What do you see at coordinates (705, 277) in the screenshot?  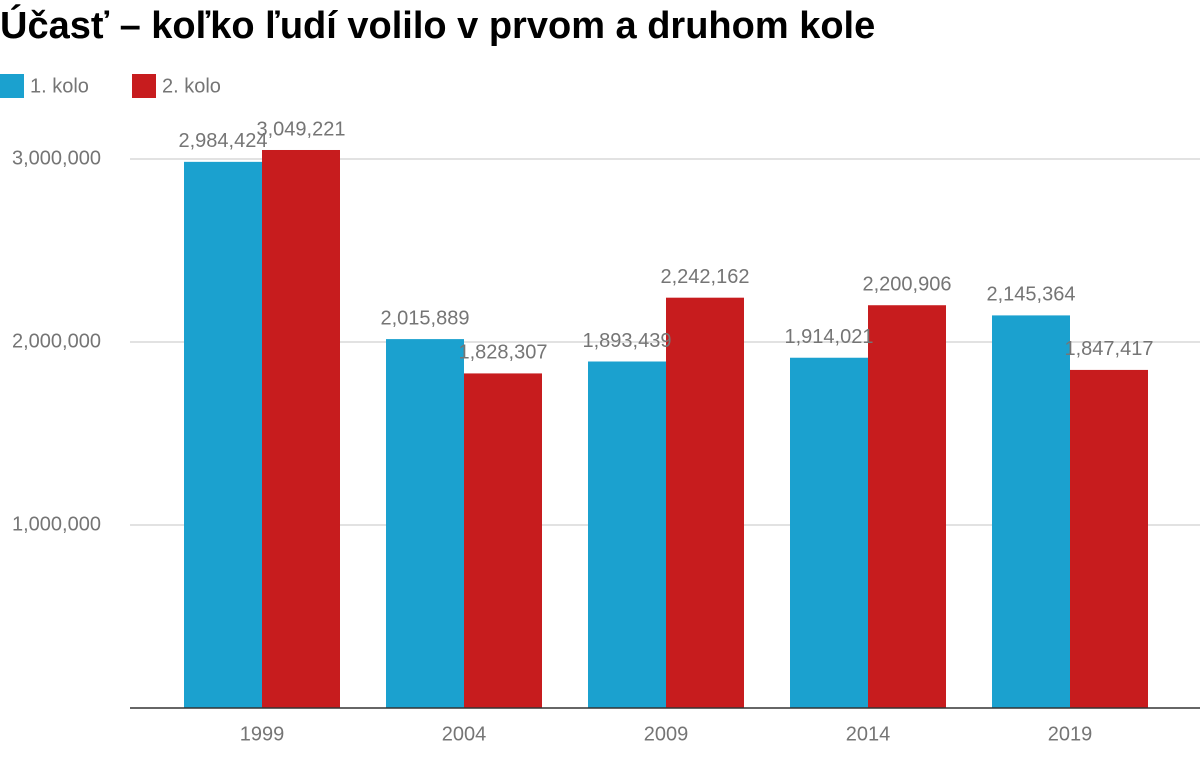 I see `data-label: 2,242,162` at bounding box center [705, 277].